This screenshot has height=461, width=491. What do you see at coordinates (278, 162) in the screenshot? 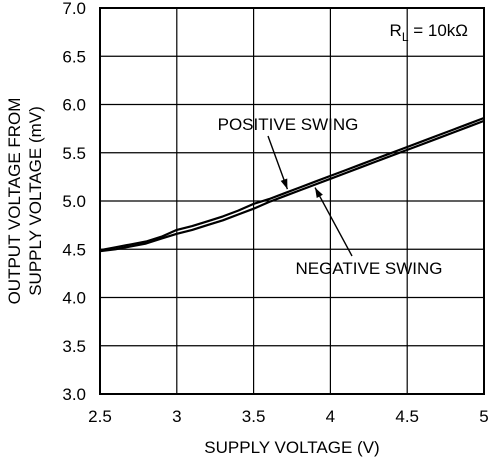
I see `positive-swing-arrow` at bounding box center [278, 162].